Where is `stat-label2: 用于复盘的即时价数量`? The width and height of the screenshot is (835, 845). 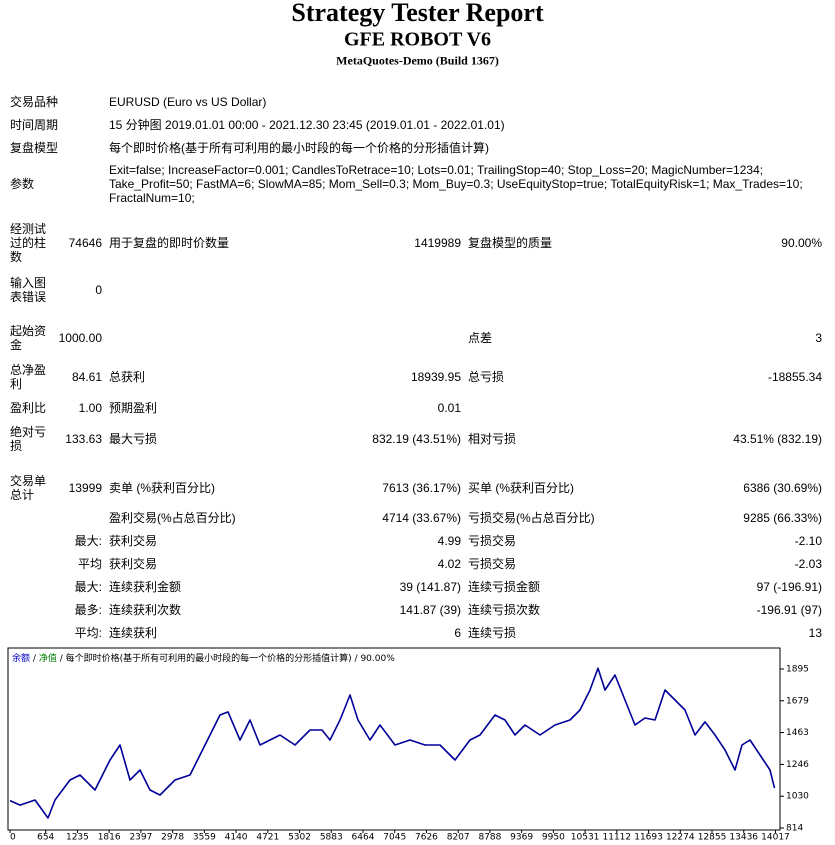
stat-label2: 用于复盘的即时价数量 is located at coordinates (169, 243).